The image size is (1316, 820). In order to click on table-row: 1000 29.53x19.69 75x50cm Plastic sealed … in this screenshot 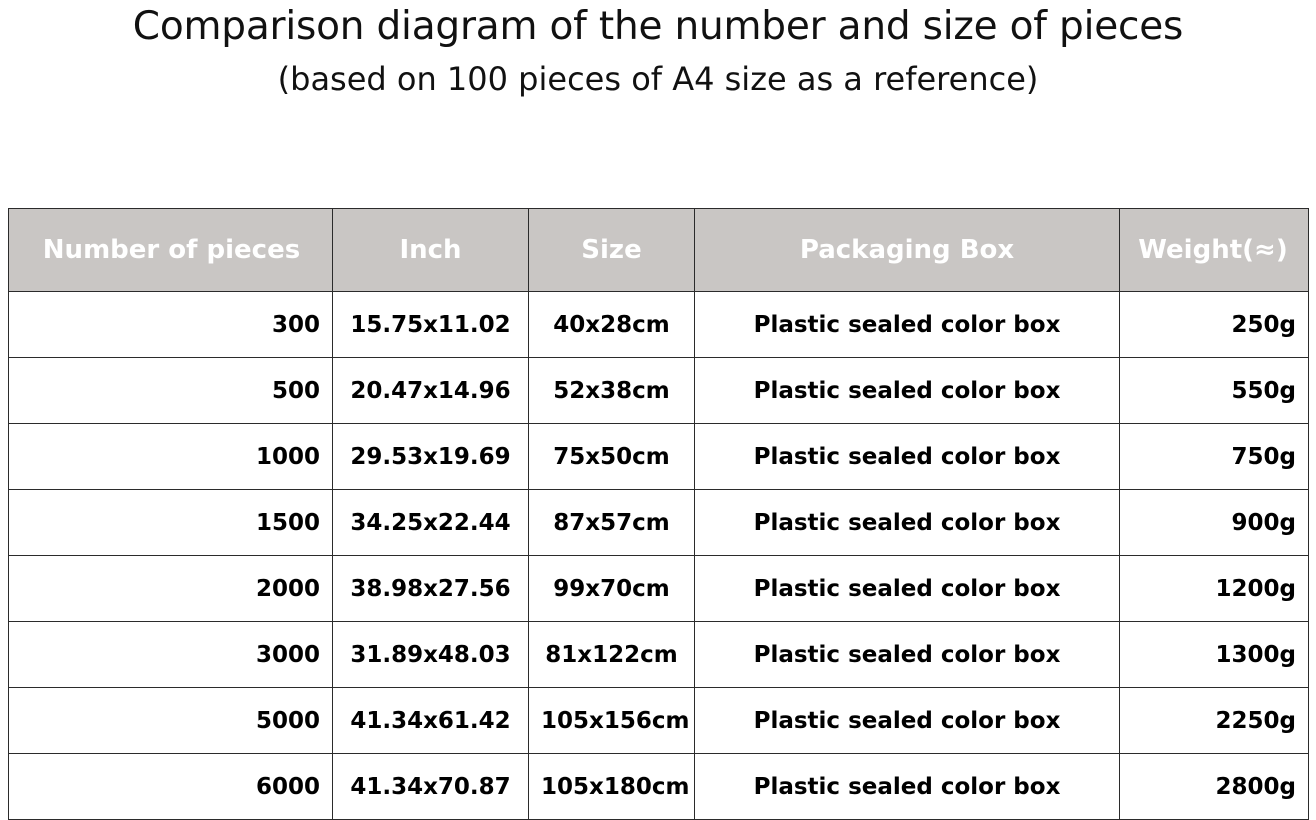, I will do `click(658, 456)`.